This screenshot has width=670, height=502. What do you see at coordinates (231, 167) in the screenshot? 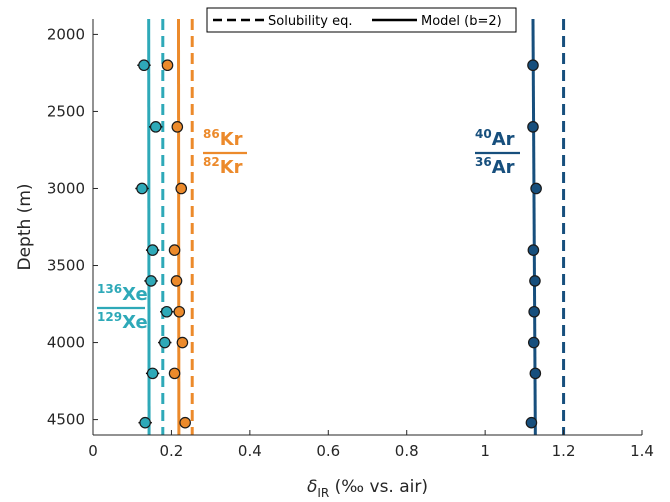
I see `ratio-denominator-element: Kr` at bounding box center [231, 167].